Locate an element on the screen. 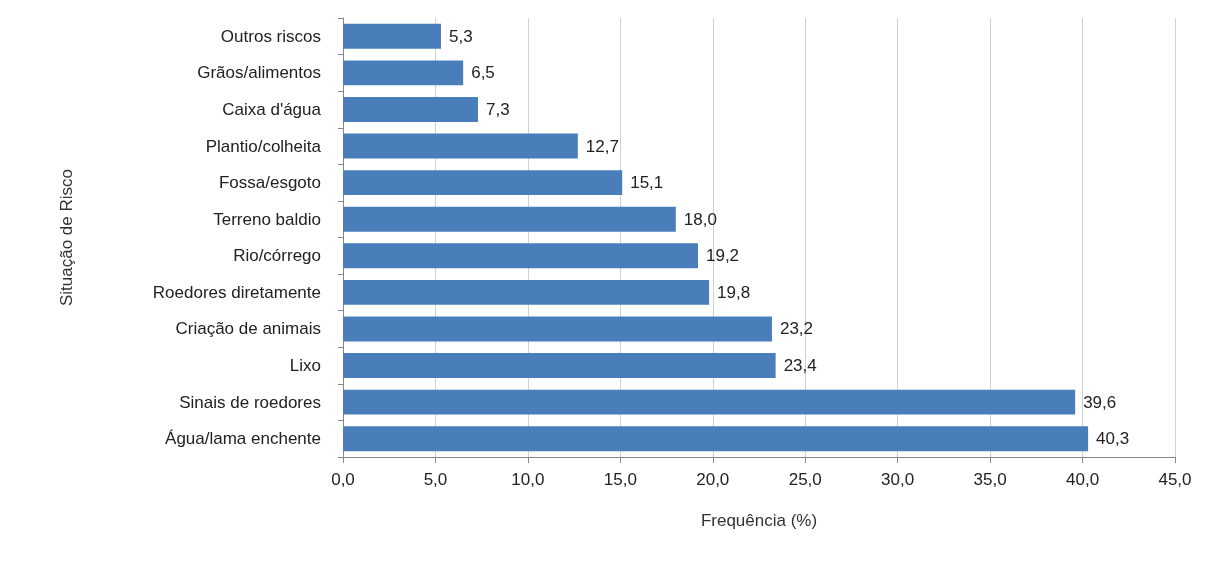 The width and height of the screenshot is (1218, 571). data-label: 15,1 is located at coordinates (647, 183).